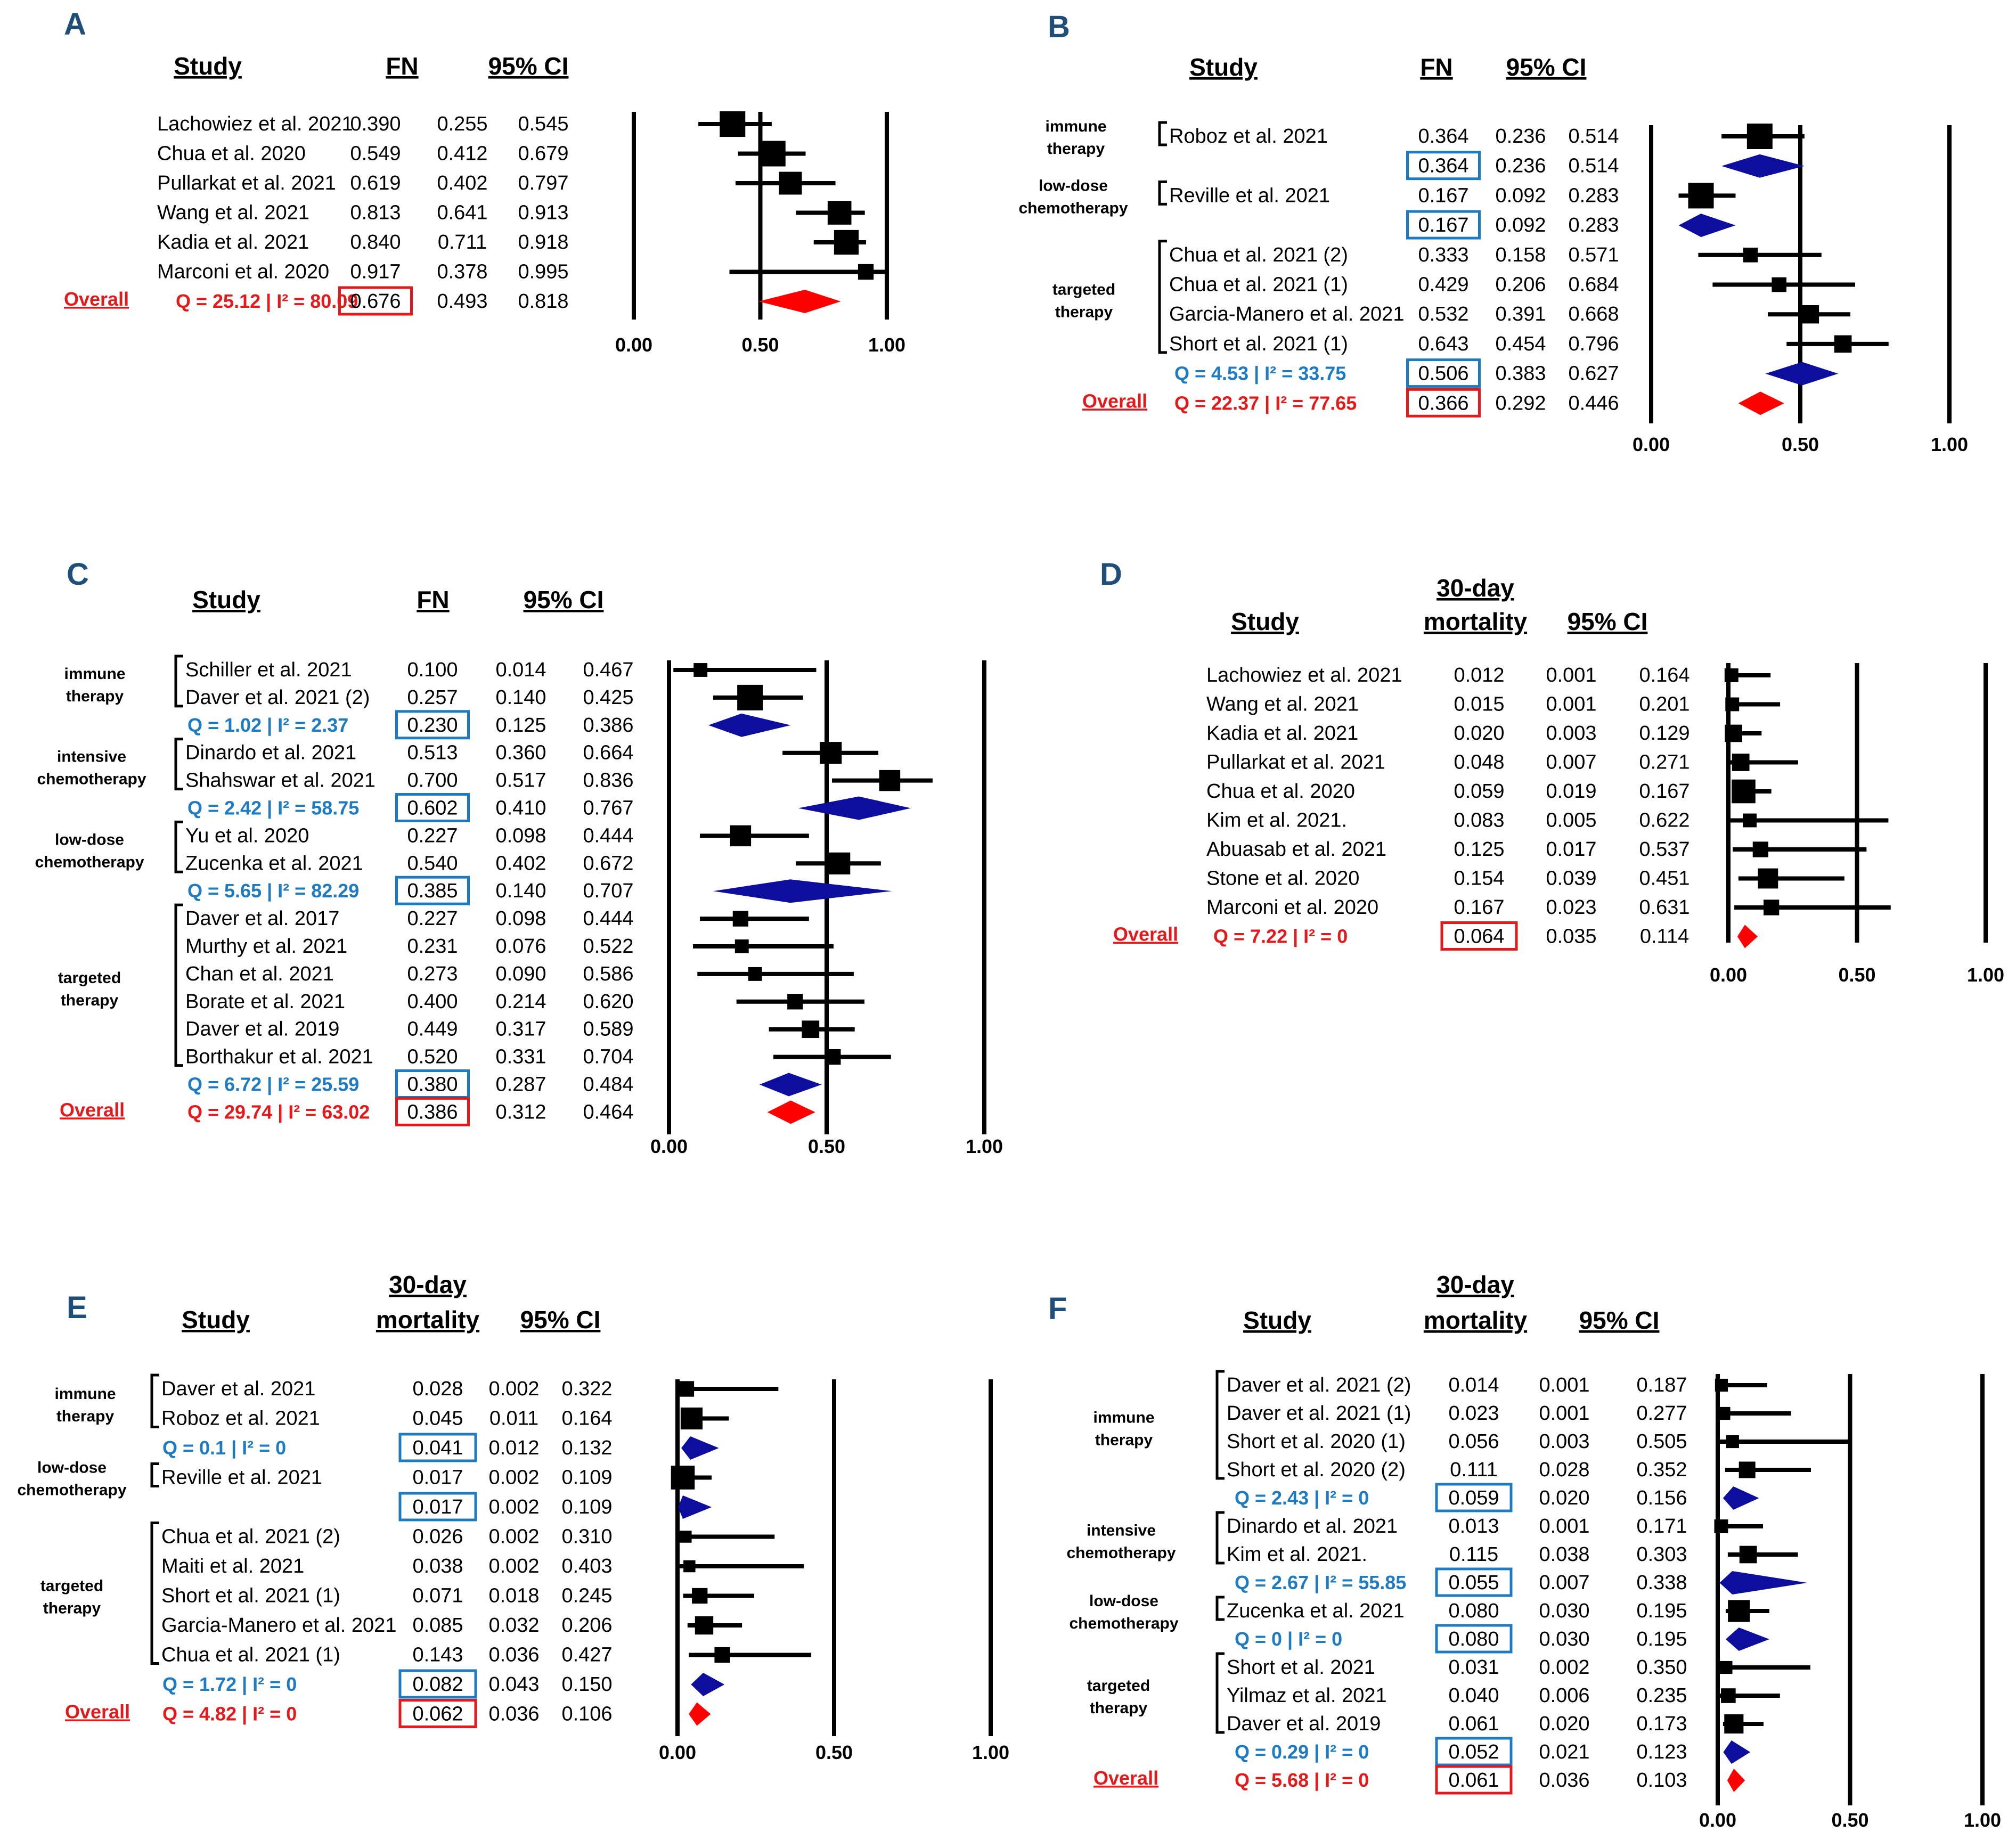 This screenshot has width=2016, height=1840. I want to click on x-tick-label: 0.50, so click(834, 1752).